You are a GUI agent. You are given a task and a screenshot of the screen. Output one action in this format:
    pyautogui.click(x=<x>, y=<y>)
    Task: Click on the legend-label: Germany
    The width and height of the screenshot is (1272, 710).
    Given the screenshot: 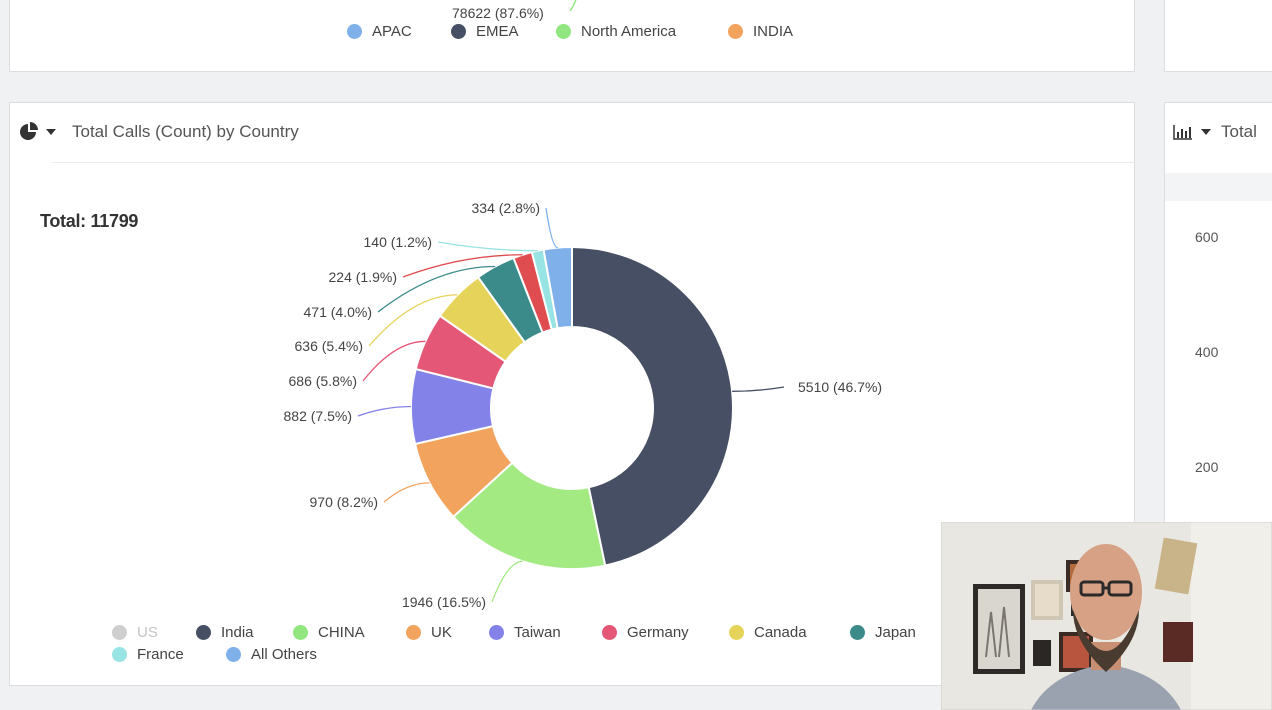 What is the action you would take?
    pyautogui.click(x=658, y=632)
    